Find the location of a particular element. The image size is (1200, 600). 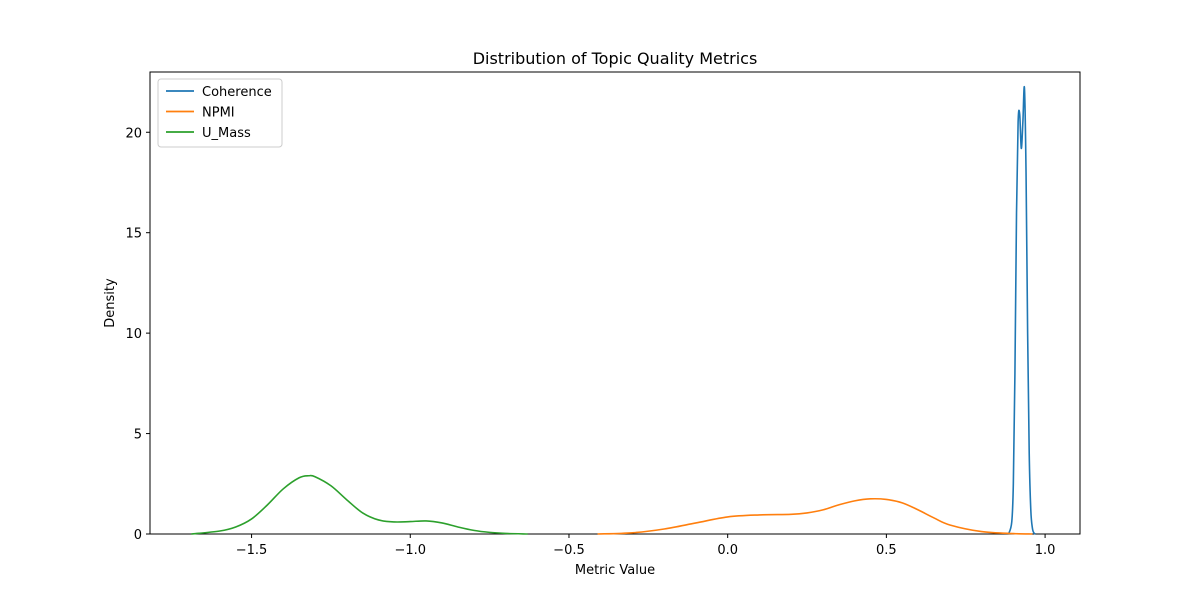

x-tick-label: 0.0 is located at coordinates (727, 550).